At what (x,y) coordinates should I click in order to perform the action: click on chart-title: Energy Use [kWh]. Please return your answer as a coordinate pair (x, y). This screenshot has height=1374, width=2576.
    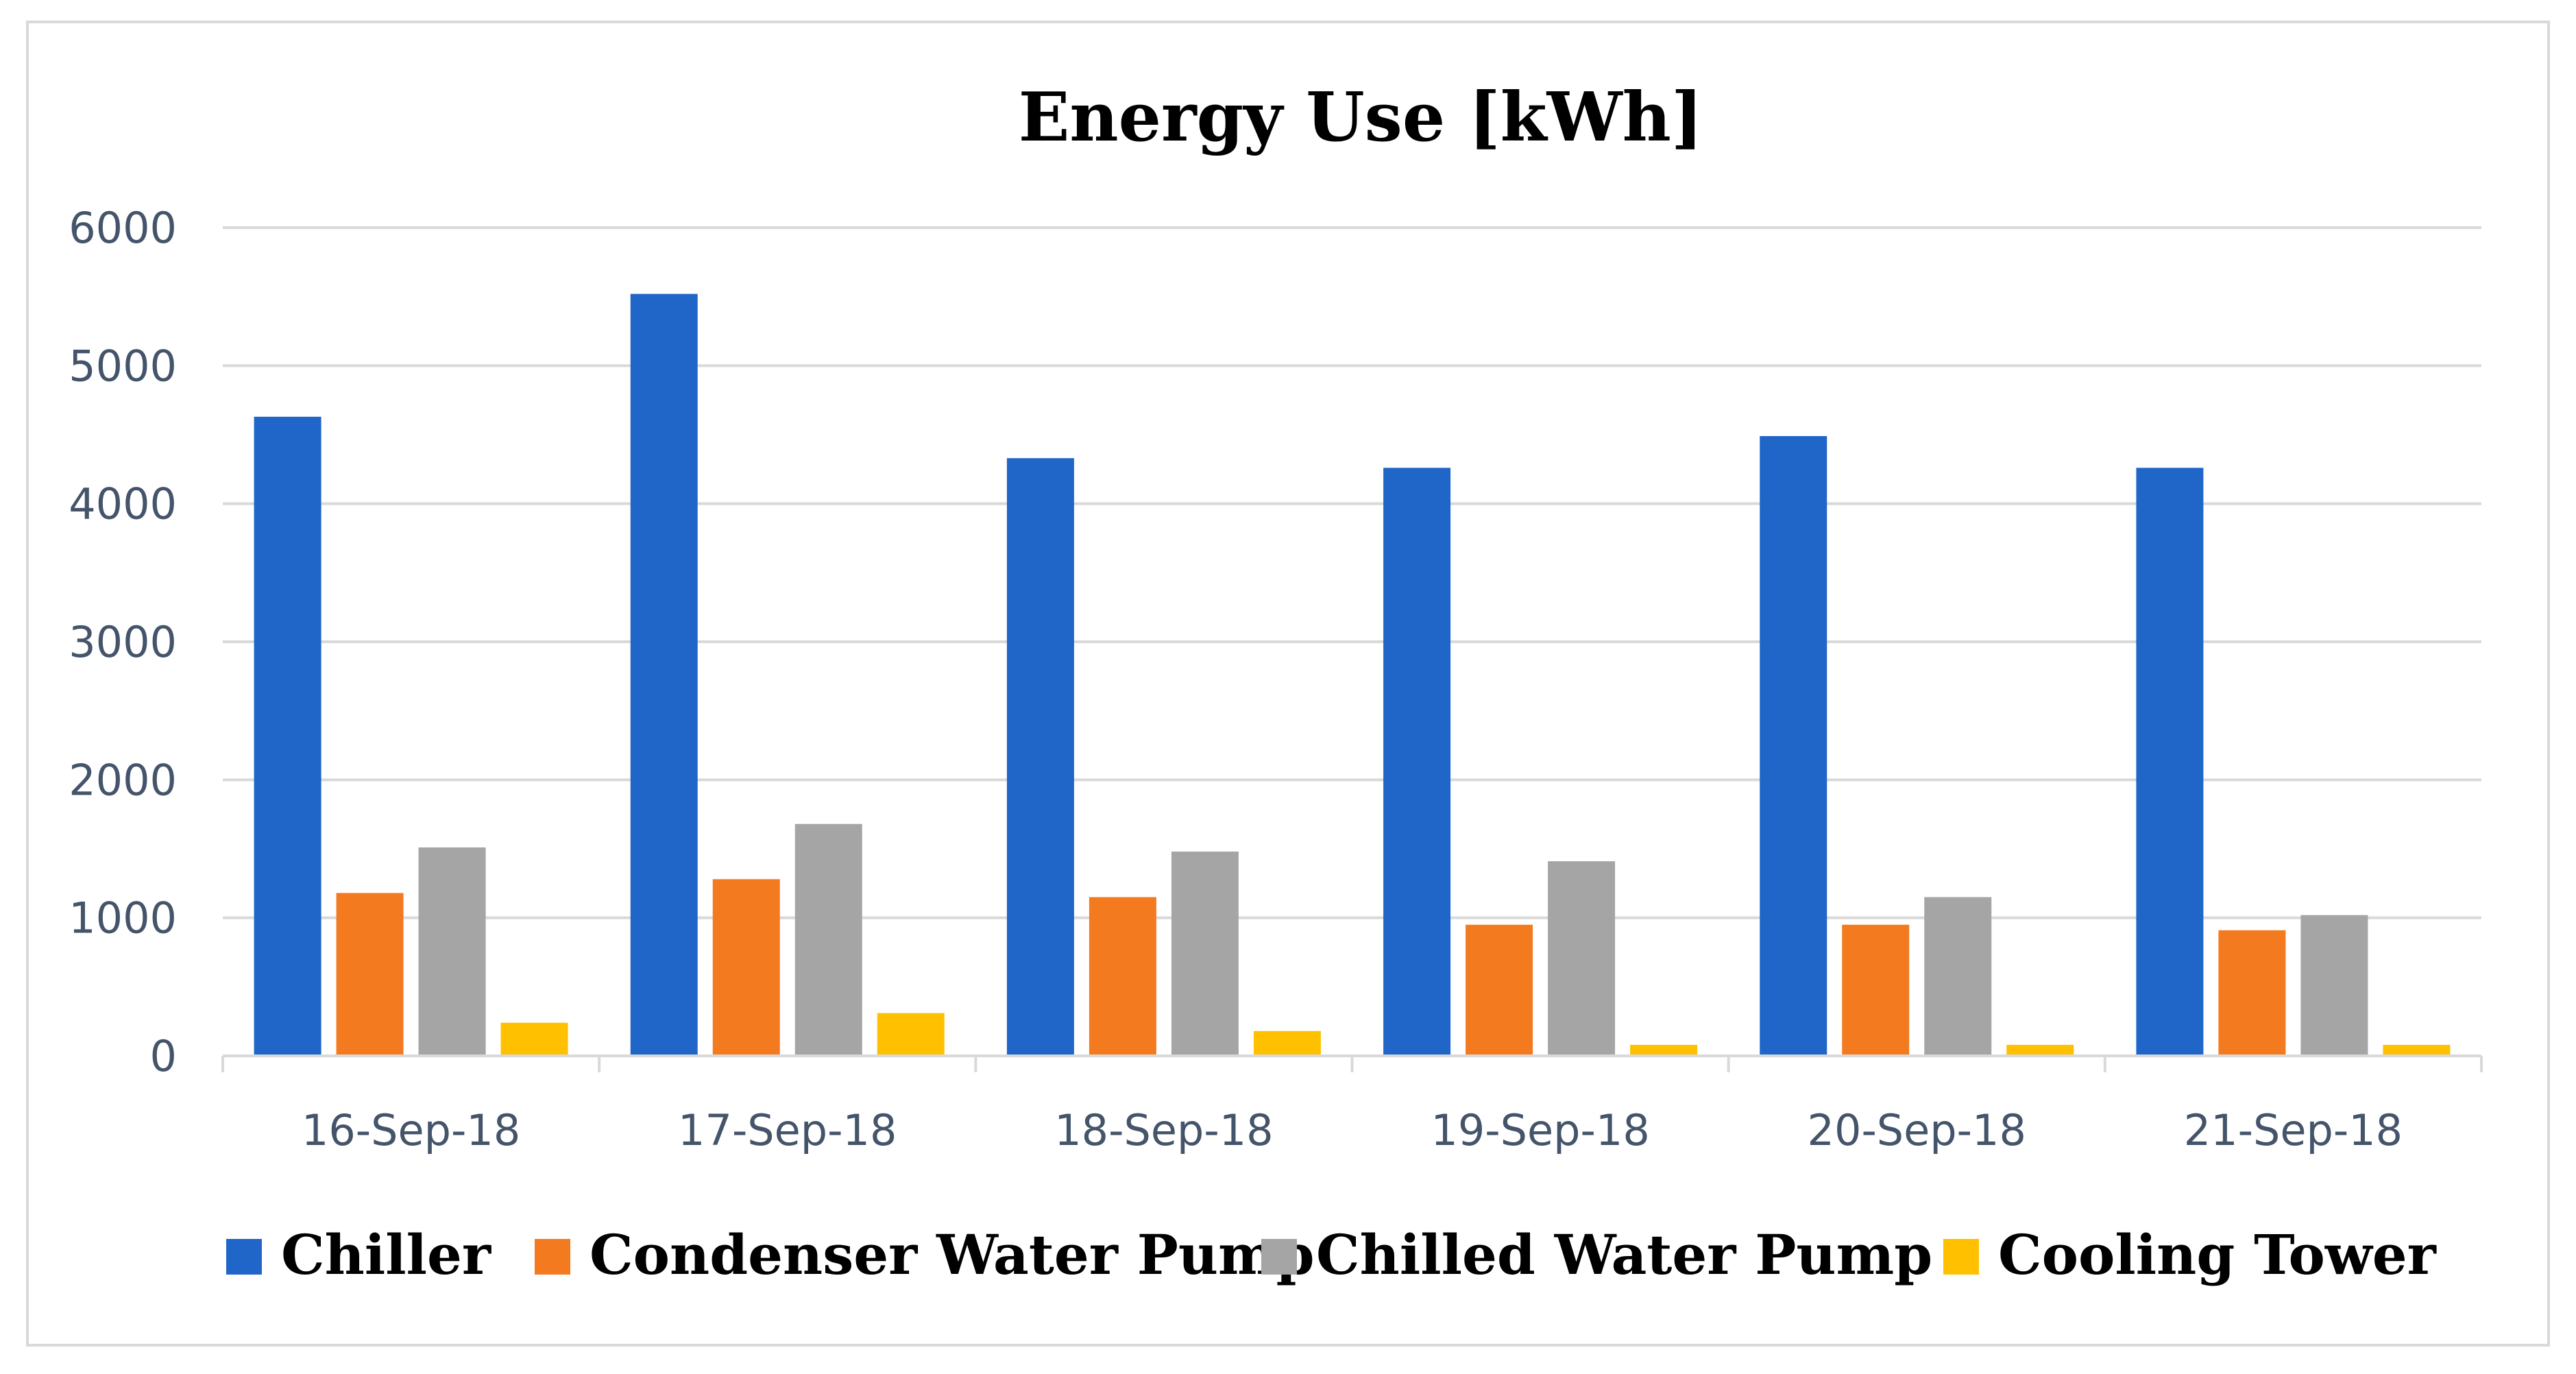
    Looking at the image, I should click on (1361, 117).